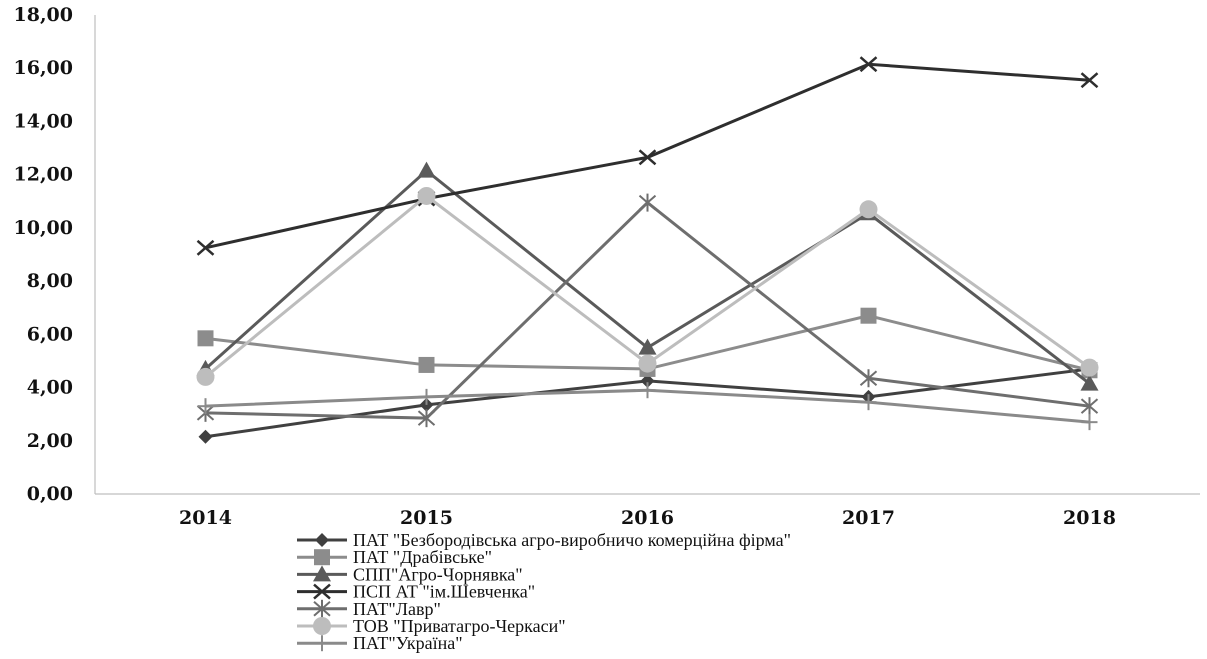 Image resolution: width=1207 pixels, height=659 pixels. What do you see at coordinates (50, 334) in the screenshot?
I see `y-tick-label: 6,00` at bounding box center [50, 334].